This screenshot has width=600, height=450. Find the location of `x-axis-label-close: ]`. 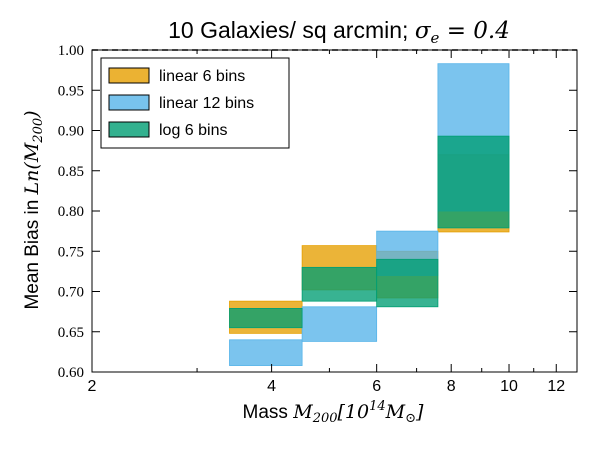

x-axis-label-close: ] is located at coordinates (419, 412).